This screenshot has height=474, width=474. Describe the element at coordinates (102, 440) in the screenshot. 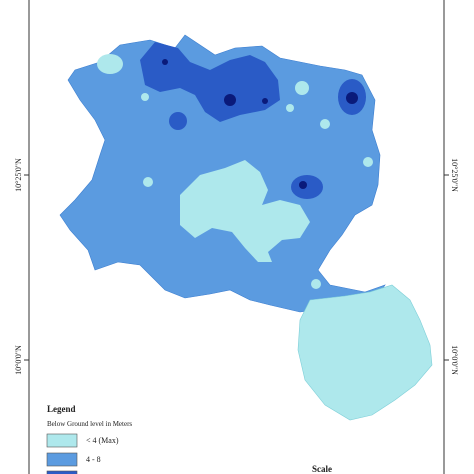

I see `legend-label: < 4 (Max)` at that location.